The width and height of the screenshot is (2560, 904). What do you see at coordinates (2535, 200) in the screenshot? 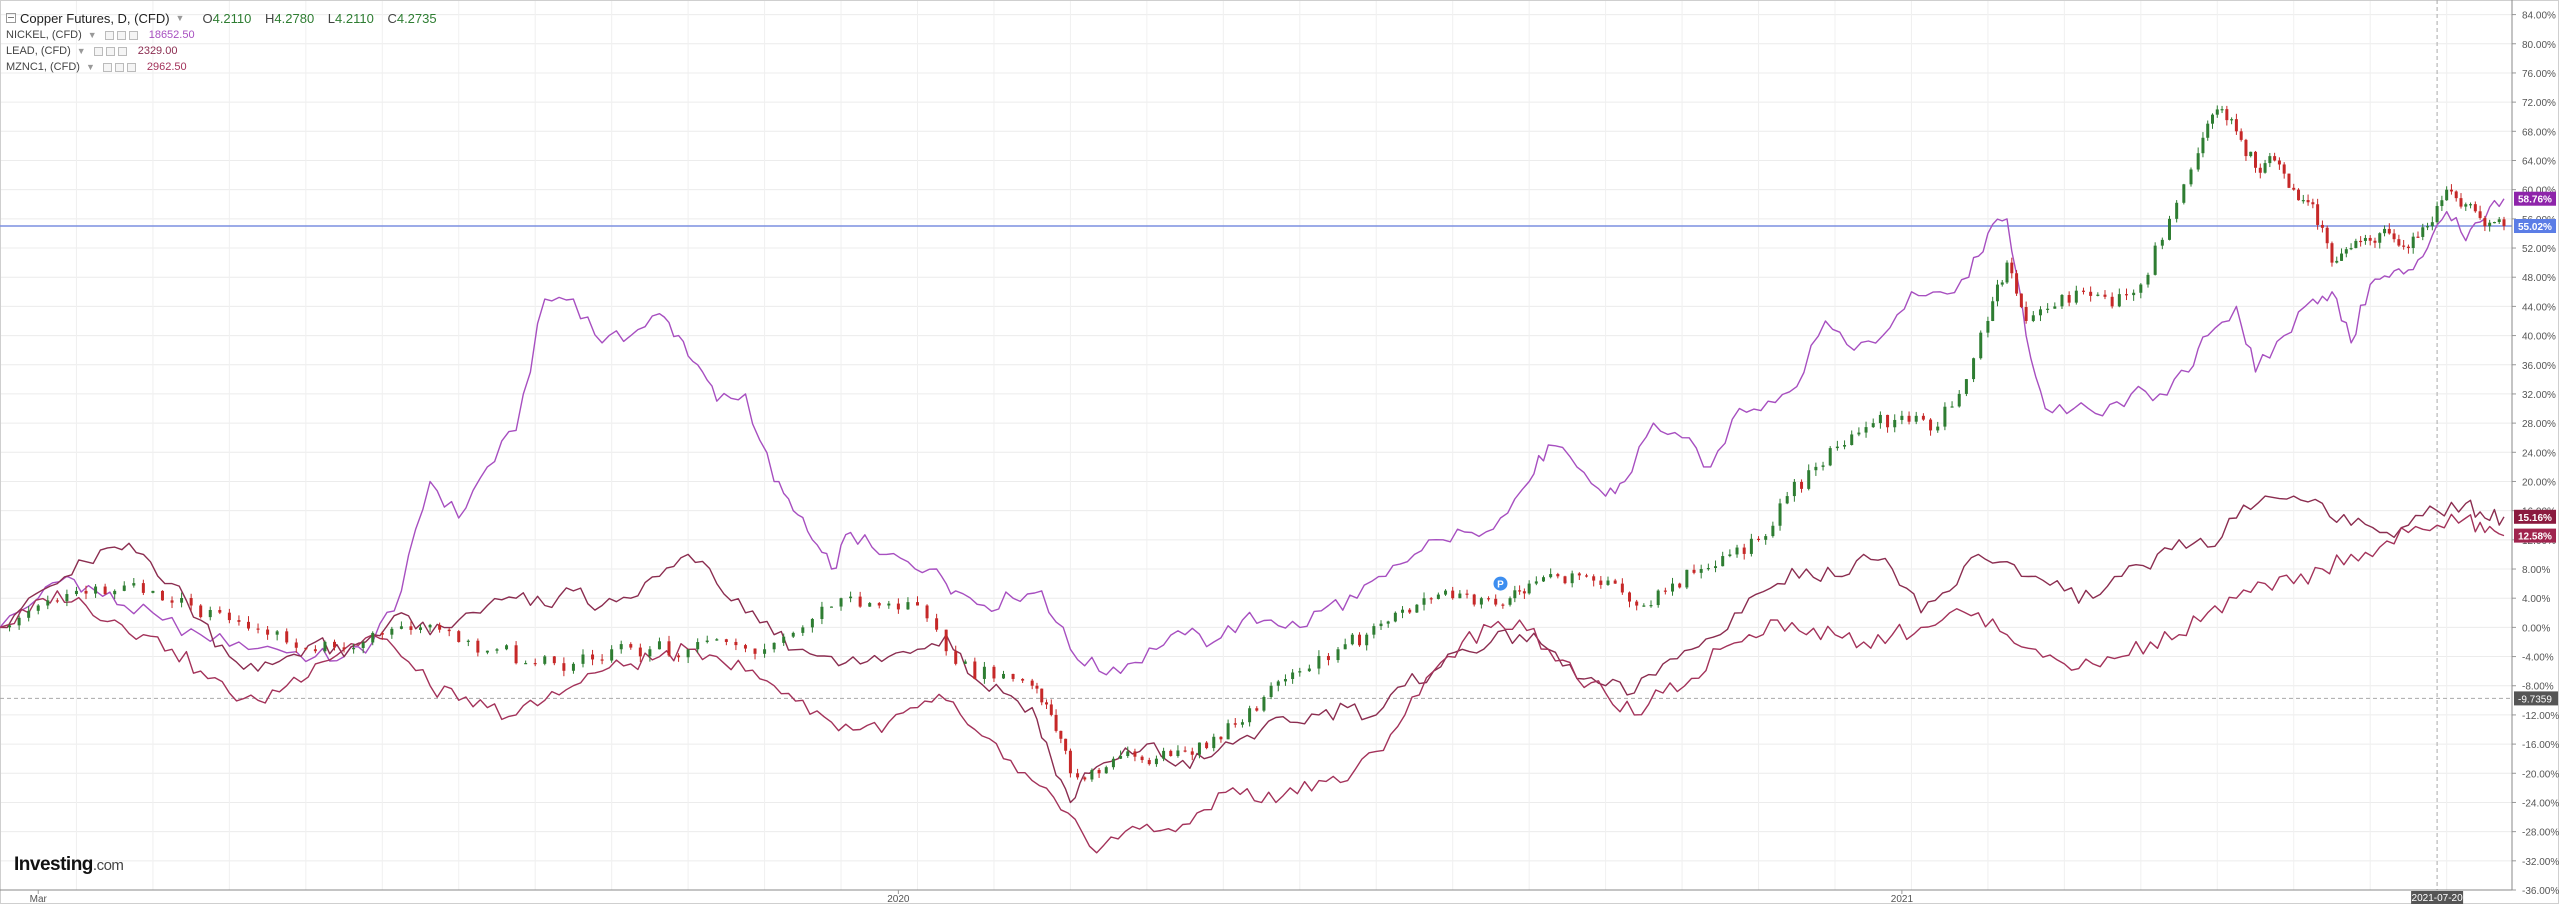
I see `last-value-text: 58.76%` at bounding box center [2535, 200].